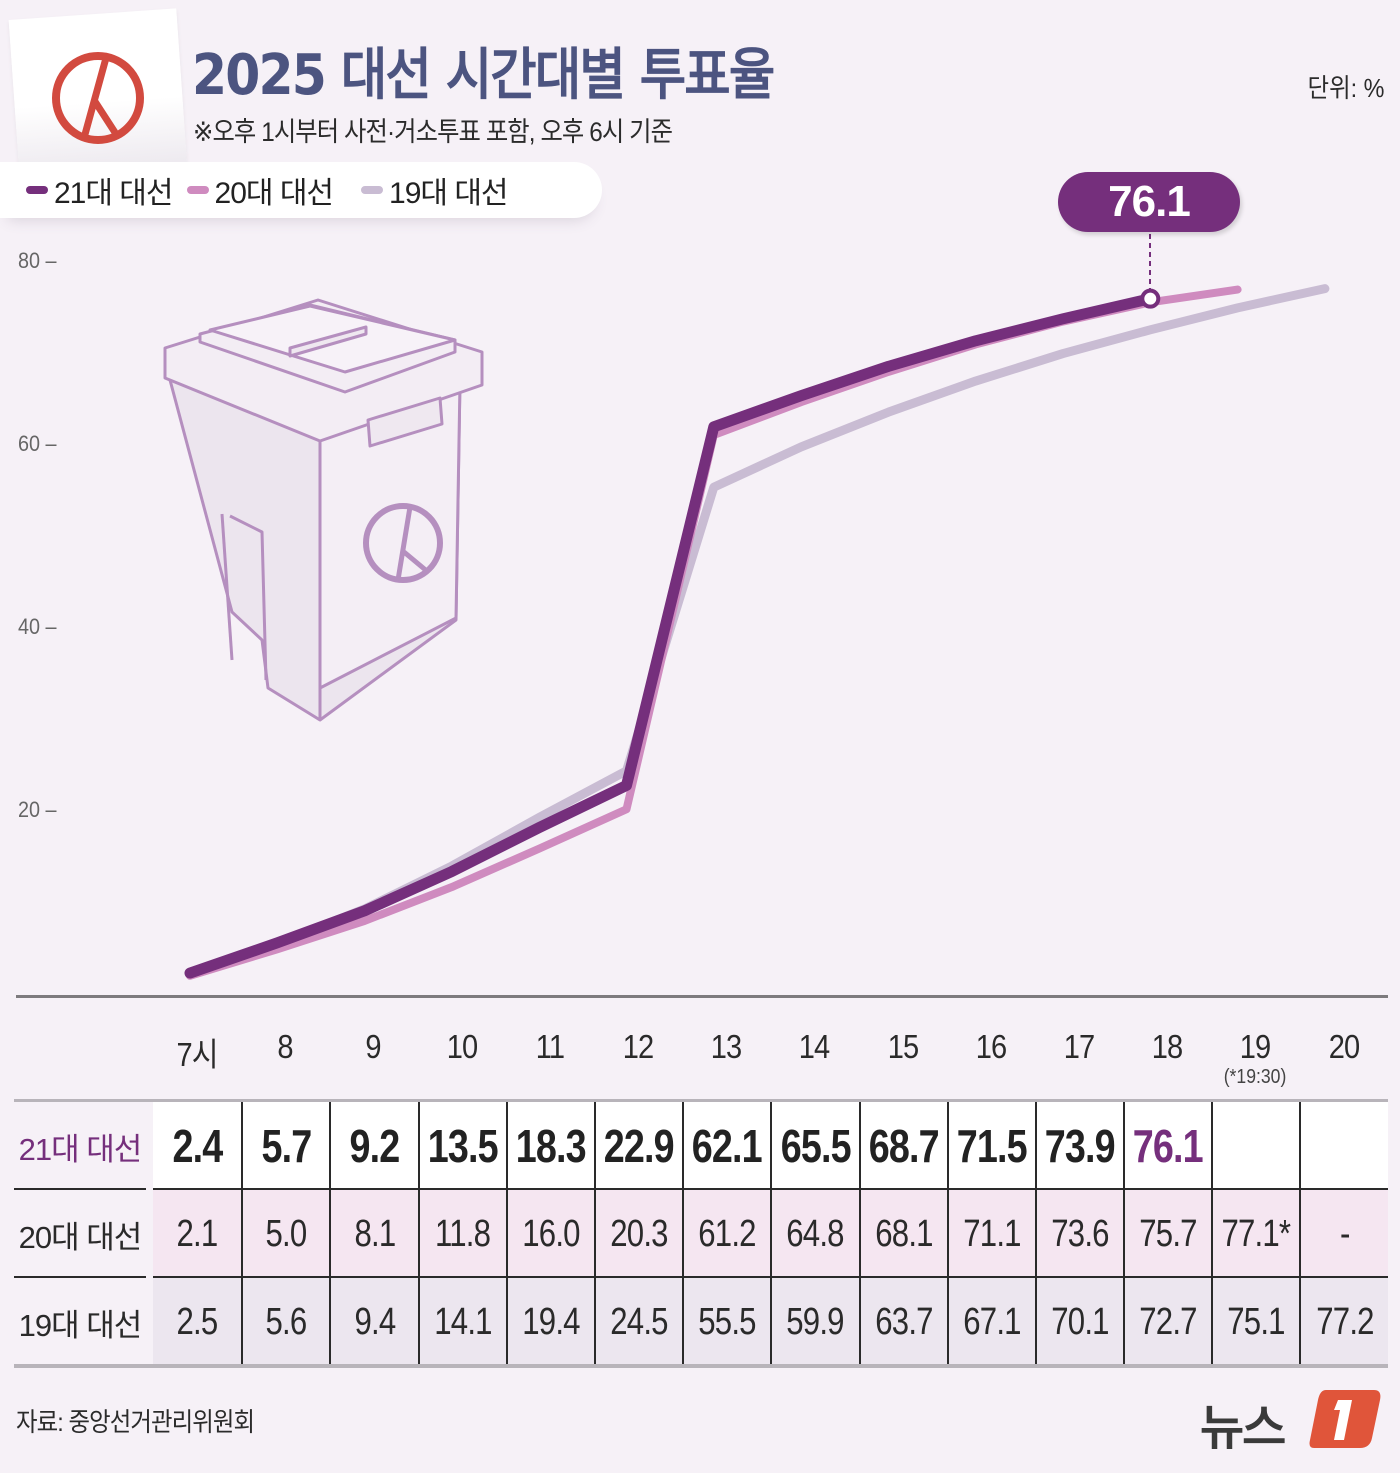 The width and height of the screenshot is (1400, 1473). What do you see at coordinates (80, 1237) in the screenshot?
I see `row-label-20: 20대 대선` at bounding box center [80, 1237].